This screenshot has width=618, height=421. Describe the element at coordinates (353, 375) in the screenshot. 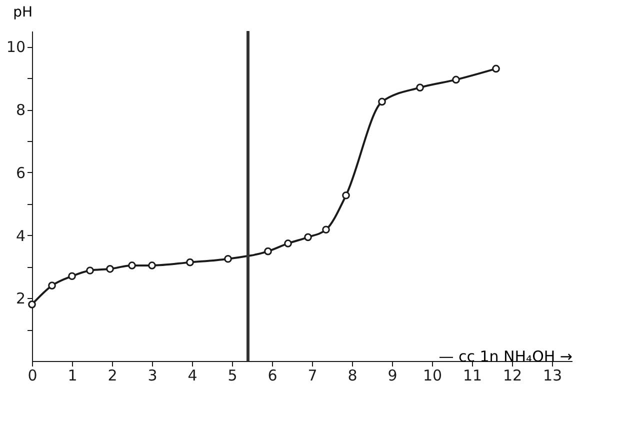

I see `x-tick-label: 8` at that location.